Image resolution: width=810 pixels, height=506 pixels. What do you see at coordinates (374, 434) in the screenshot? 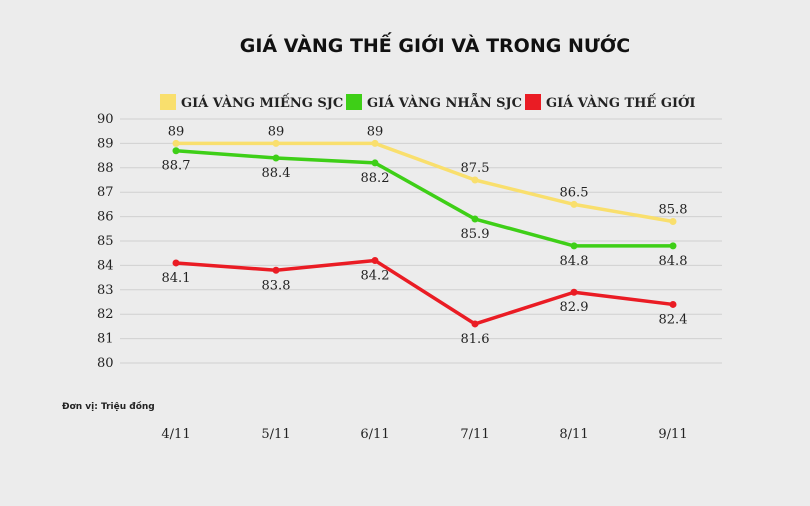
I see `x-tick-label: 6/11` at bounding box center [374, 434].